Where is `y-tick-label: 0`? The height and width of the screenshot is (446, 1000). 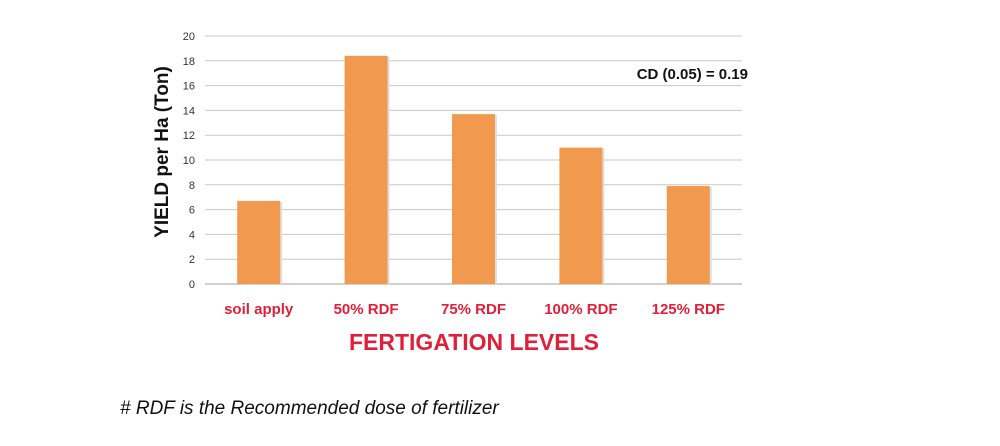
y-tick-label: 0 is located at coordinates (192, 285).